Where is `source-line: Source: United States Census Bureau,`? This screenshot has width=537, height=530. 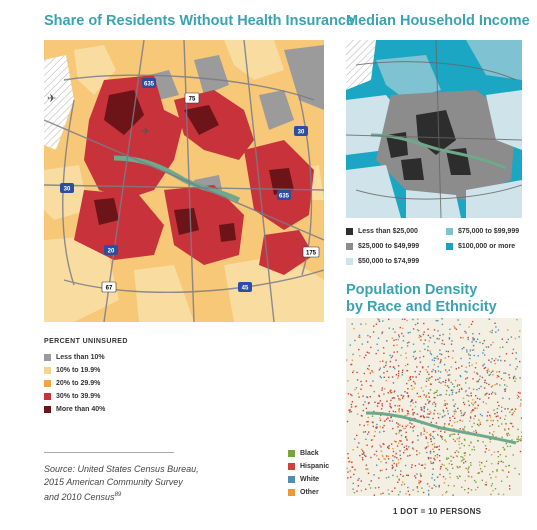
source-line: Source: United States Census Bureau, is located at coordinates (121, 469).